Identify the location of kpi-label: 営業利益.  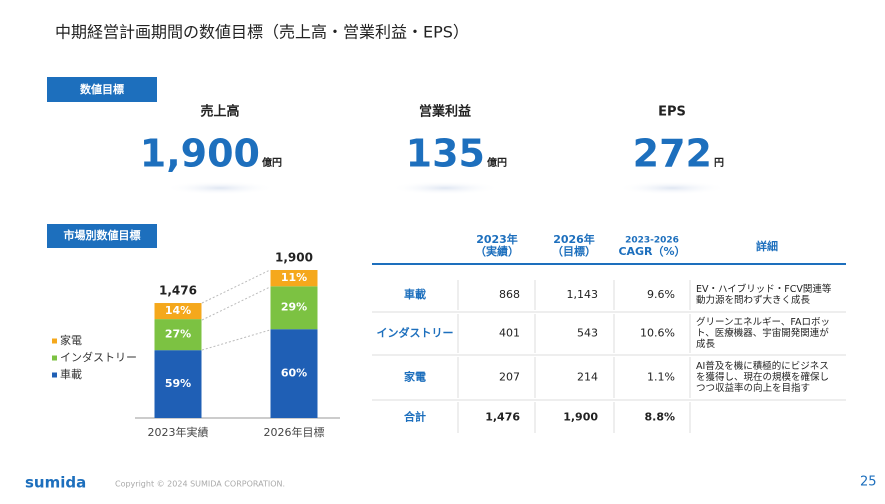
(445, 112).